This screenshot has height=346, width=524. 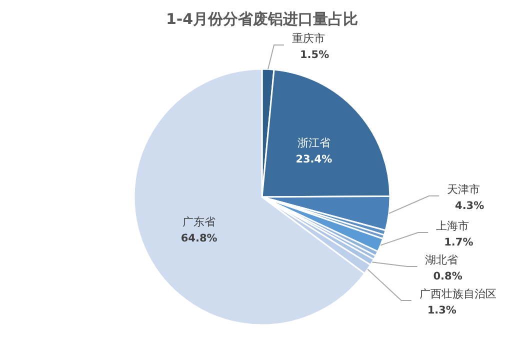 I want to click on data-label: 1.3%, so click(x=442, y=310).